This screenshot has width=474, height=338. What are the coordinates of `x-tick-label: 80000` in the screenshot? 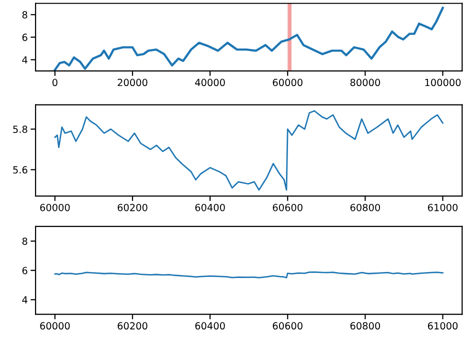 It's located at (365, 82).